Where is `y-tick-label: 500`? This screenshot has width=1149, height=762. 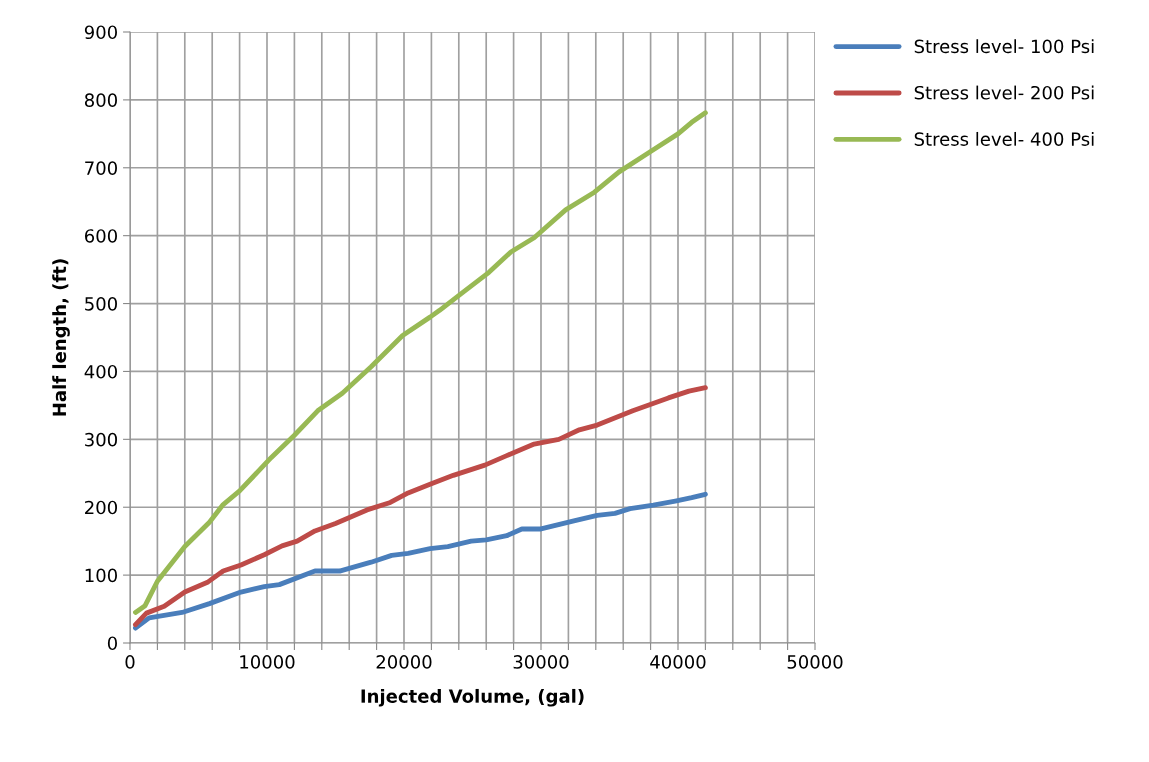 y-tick-label: 500 is located at coordinates (101, 304).